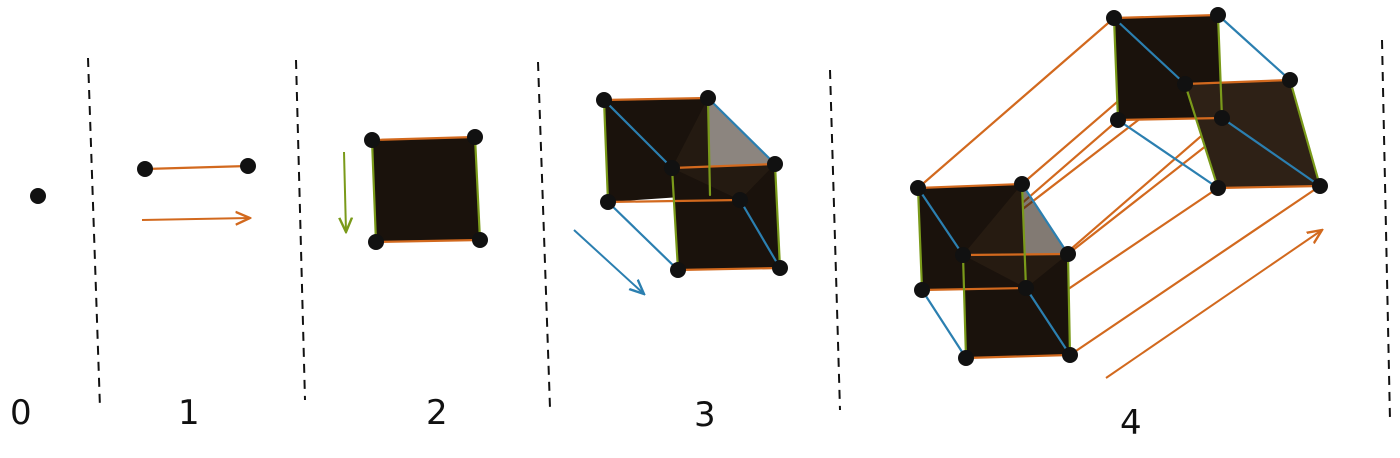  Describe the element at coordinates (576, 418) in the screenshot. I see `stage-labels: 0 1 2 3 4` at that location.